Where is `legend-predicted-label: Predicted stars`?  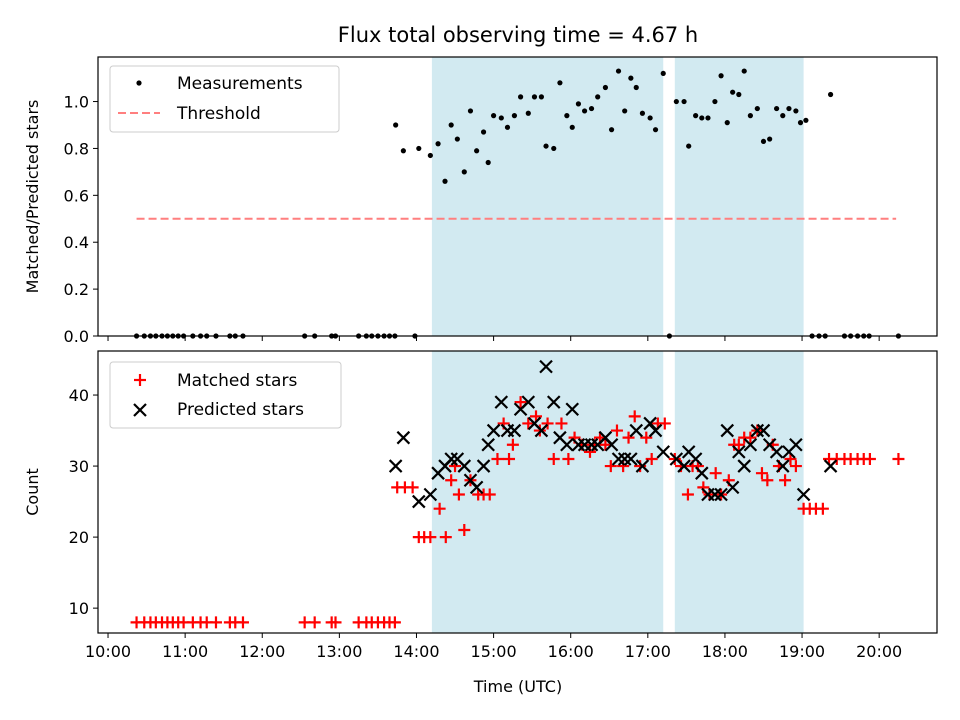
legend-predicted-label: Predicted stars is located at coordinates (240, 410).